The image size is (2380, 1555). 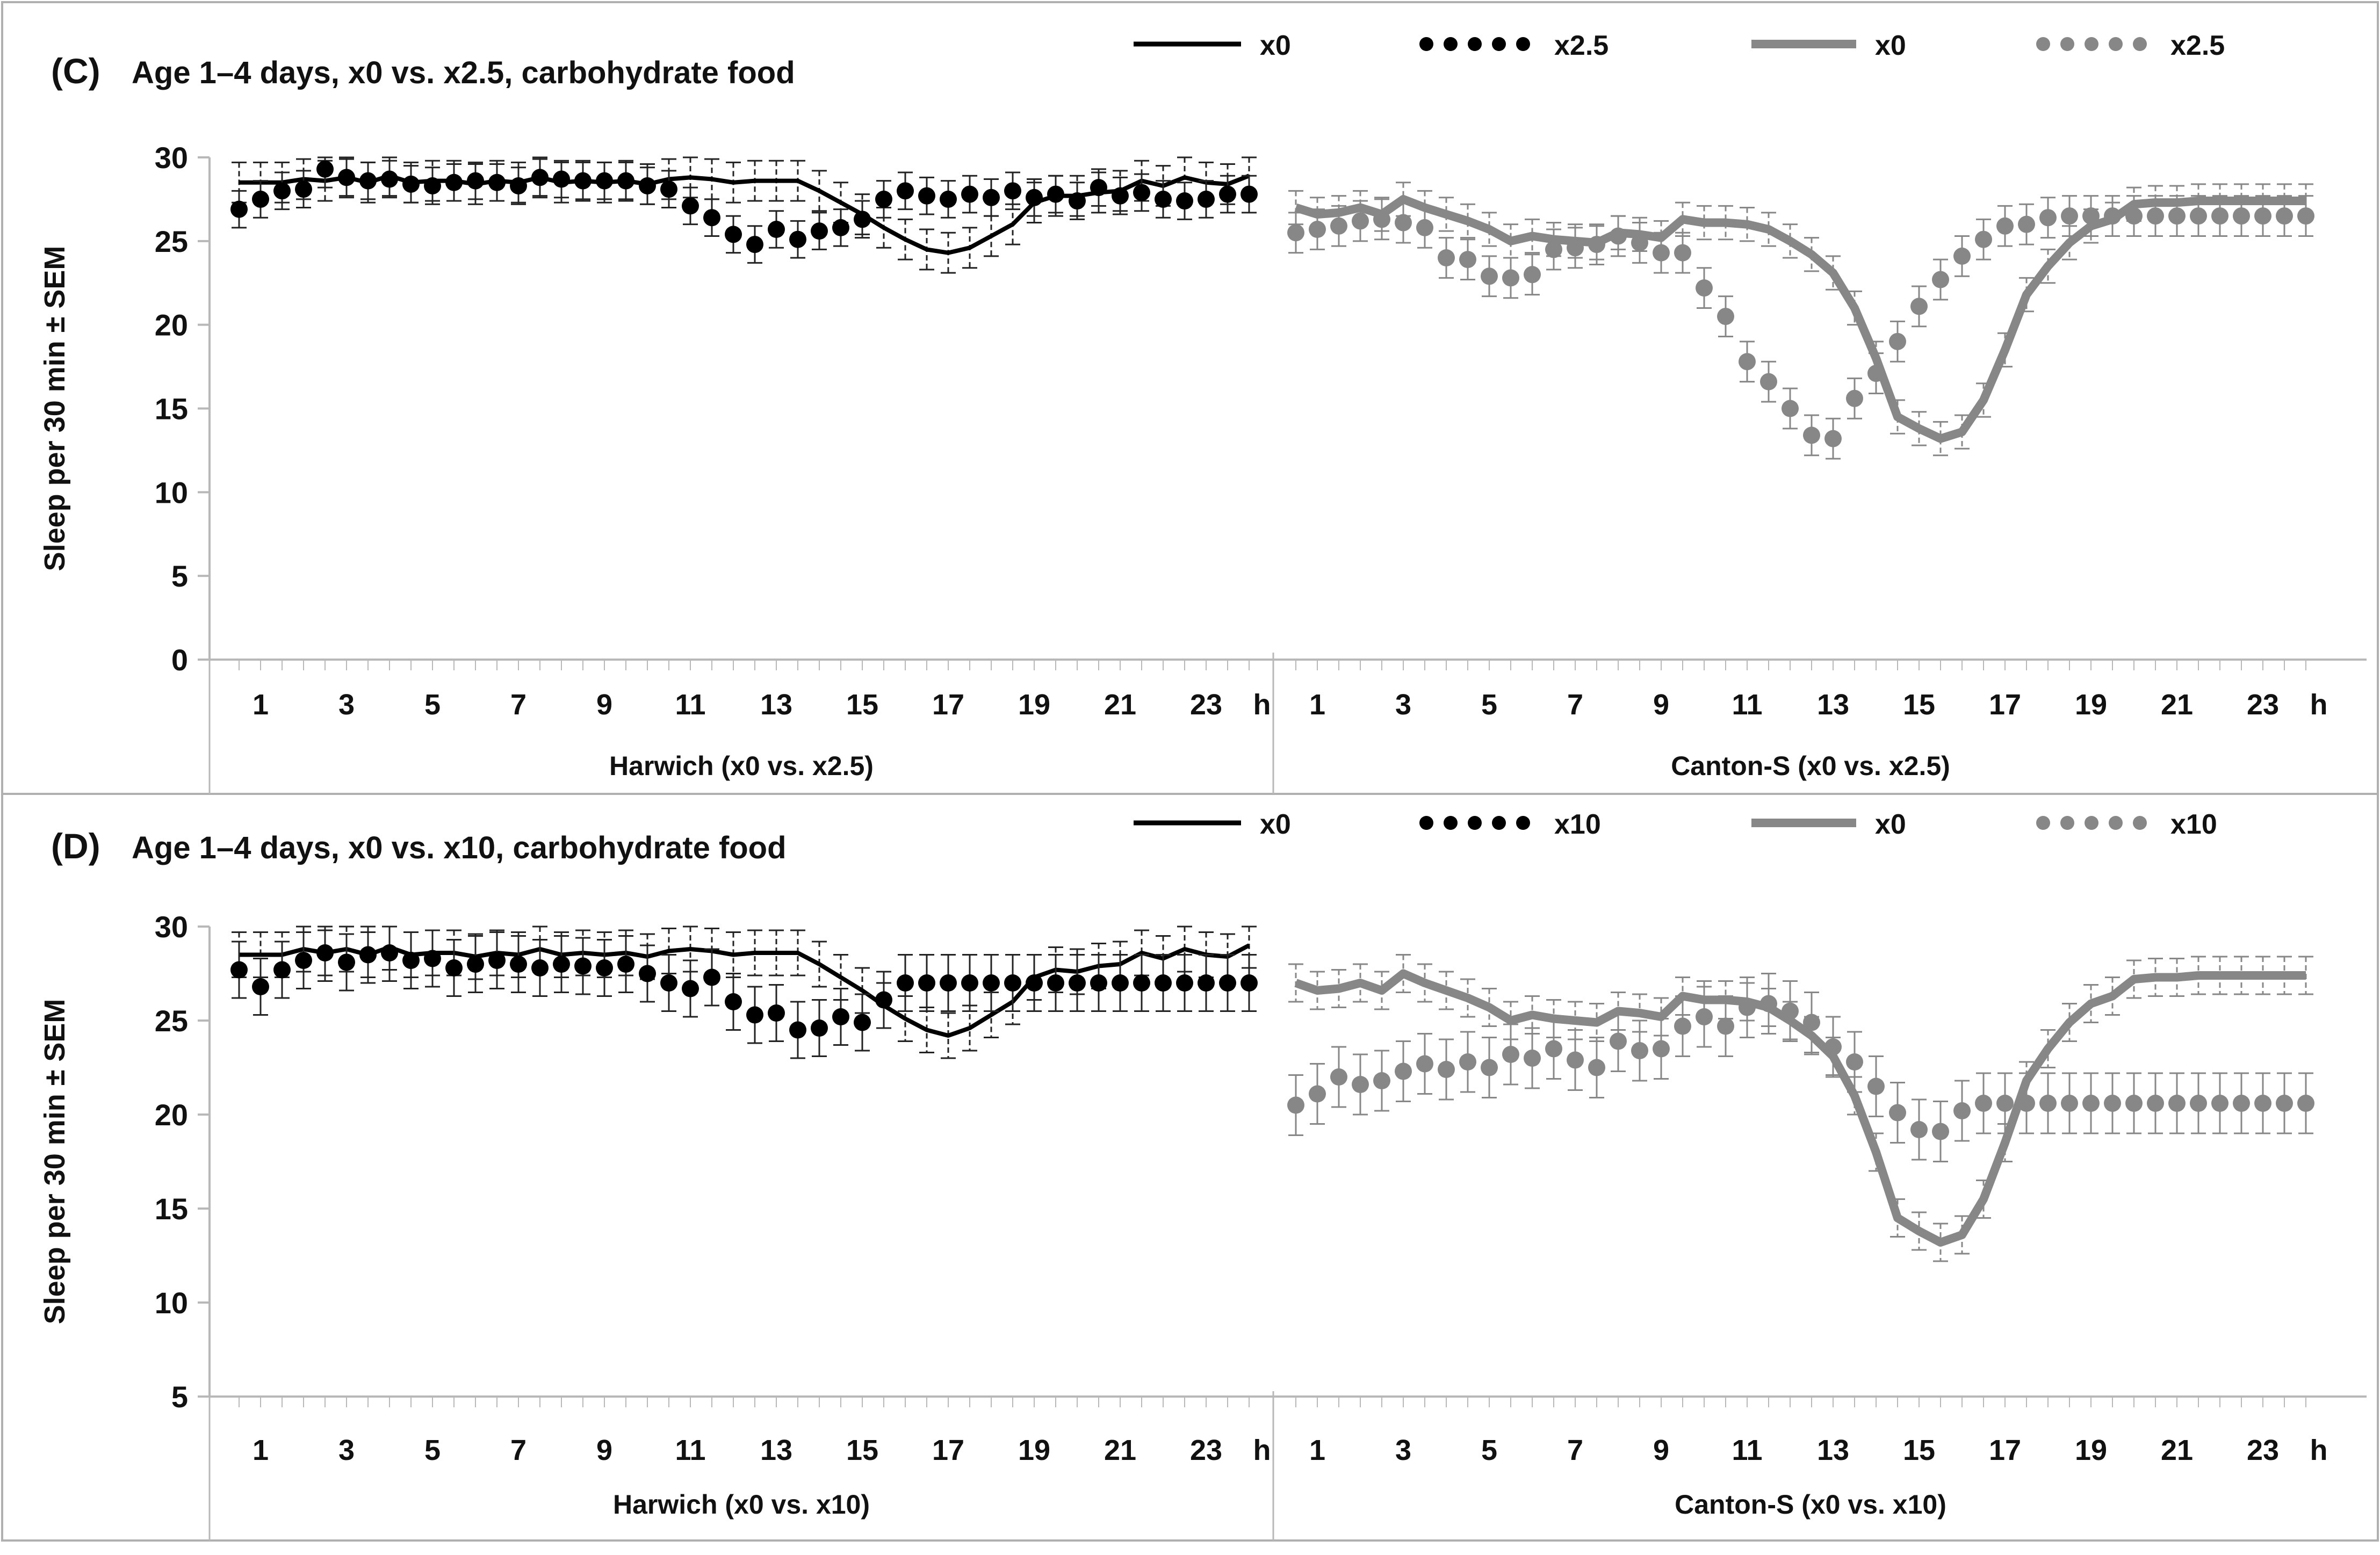 I want to click on x-tick-label: 3, so click(x=1403, y=705).